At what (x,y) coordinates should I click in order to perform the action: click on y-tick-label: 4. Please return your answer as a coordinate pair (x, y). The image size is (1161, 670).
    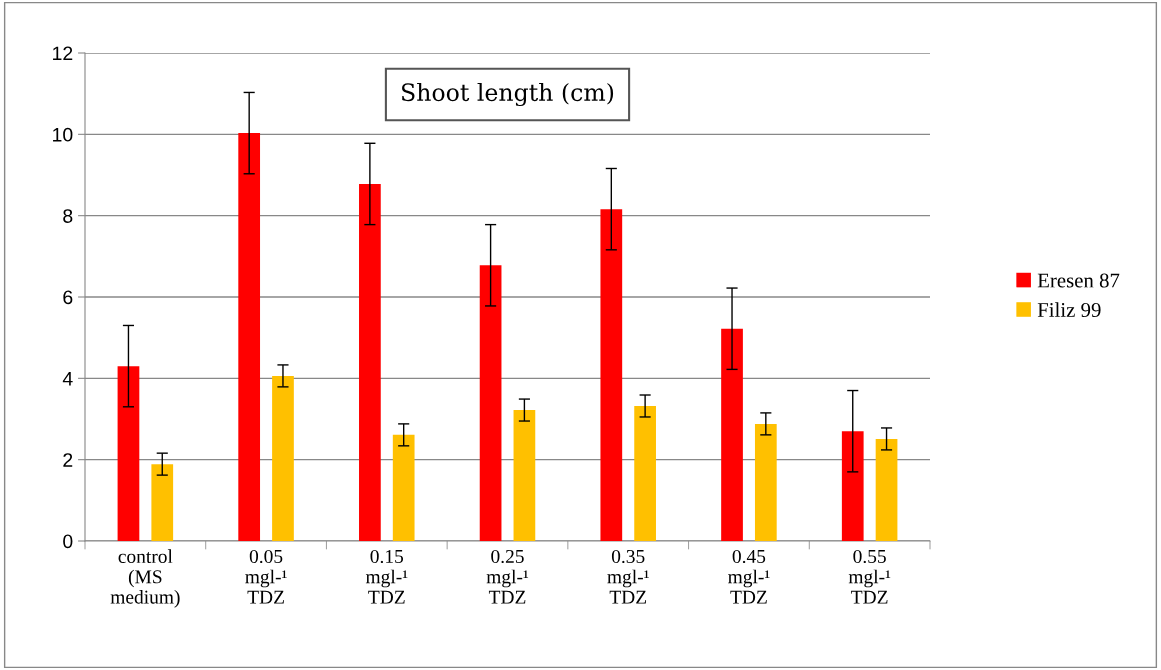
    Looking at the image, I should click on (67, 379).